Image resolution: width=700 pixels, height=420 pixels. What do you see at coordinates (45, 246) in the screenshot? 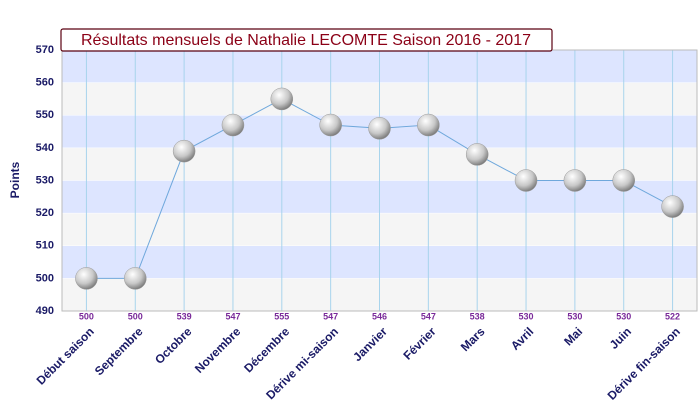
I see `y-tick-label: 510` at bounding box center [45, 246].